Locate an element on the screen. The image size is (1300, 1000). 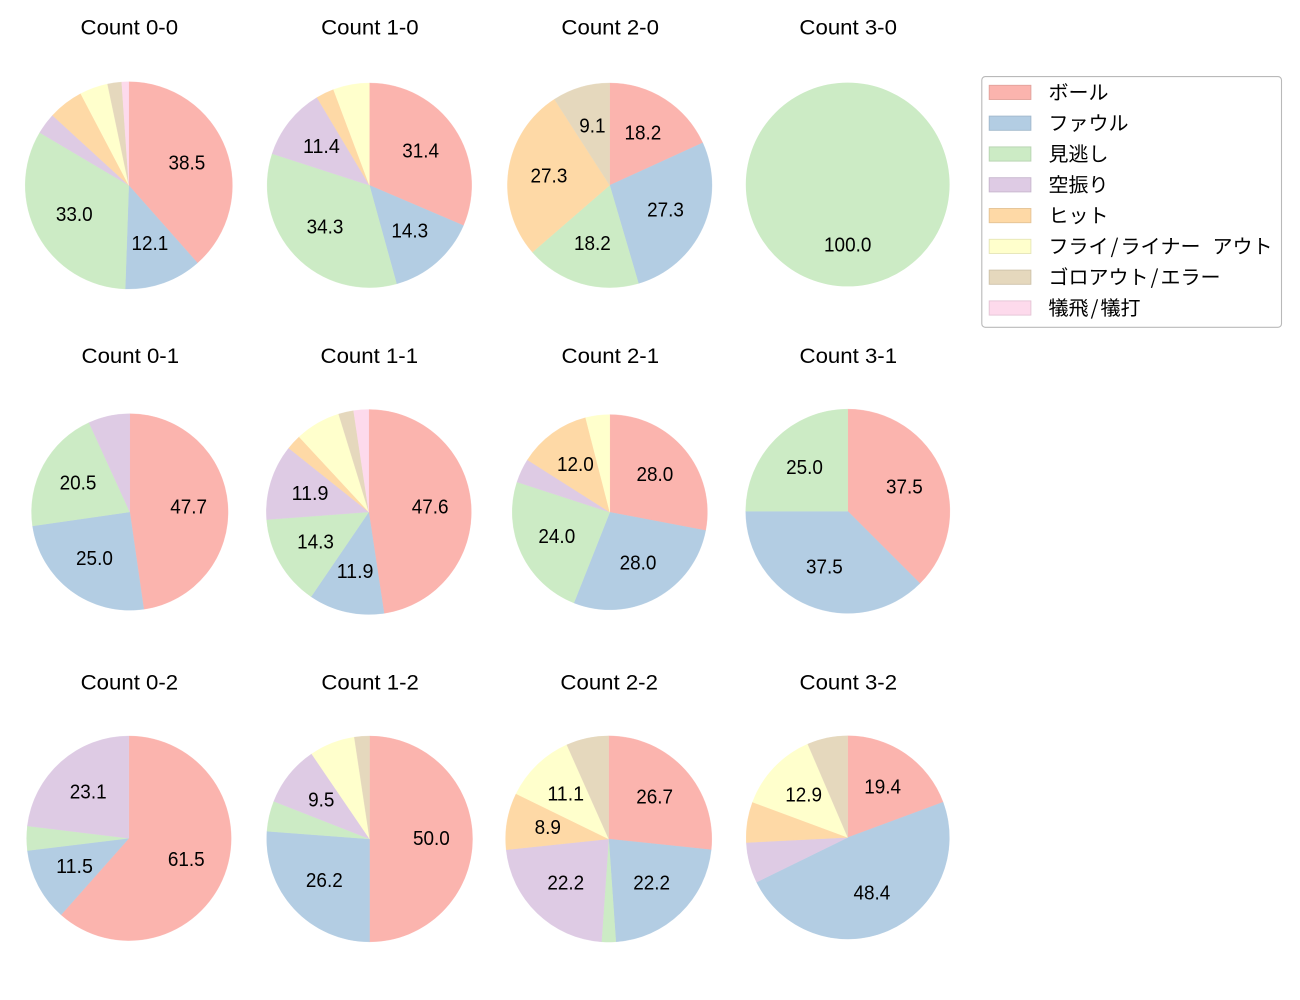
svg-text: 23.1 is located at coordinates (88, 792).